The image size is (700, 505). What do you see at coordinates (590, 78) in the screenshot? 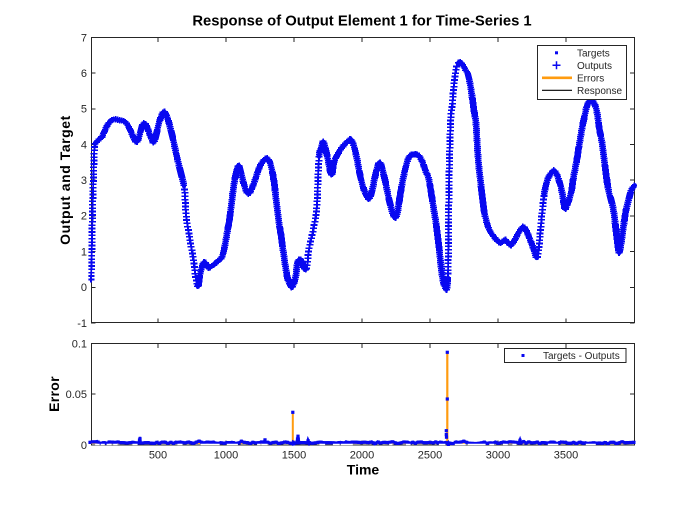
I see `svg-text: Errors` at bounding box center [590, 78].